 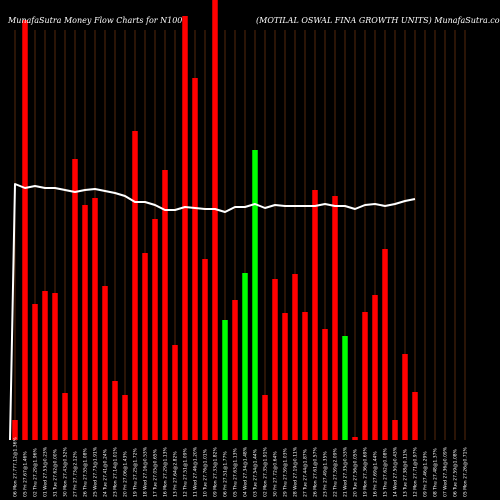 I want to click on x-tick-label: 06 Mon 27.777.12@1.36%, so click(x=16, y=467).